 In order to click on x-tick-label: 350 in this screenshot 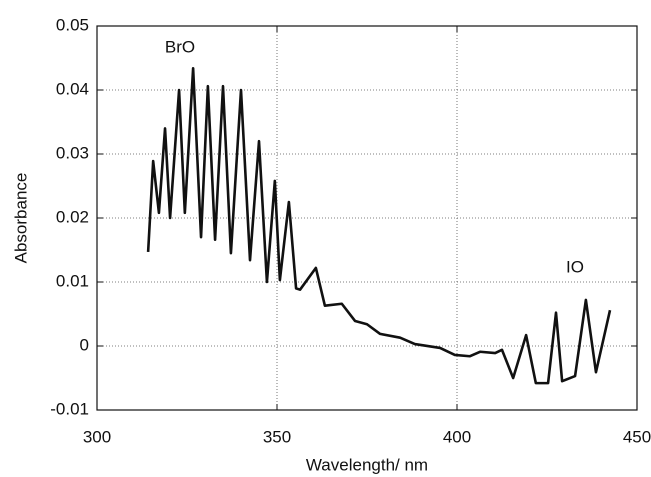, I will do `click(277, 436)`.